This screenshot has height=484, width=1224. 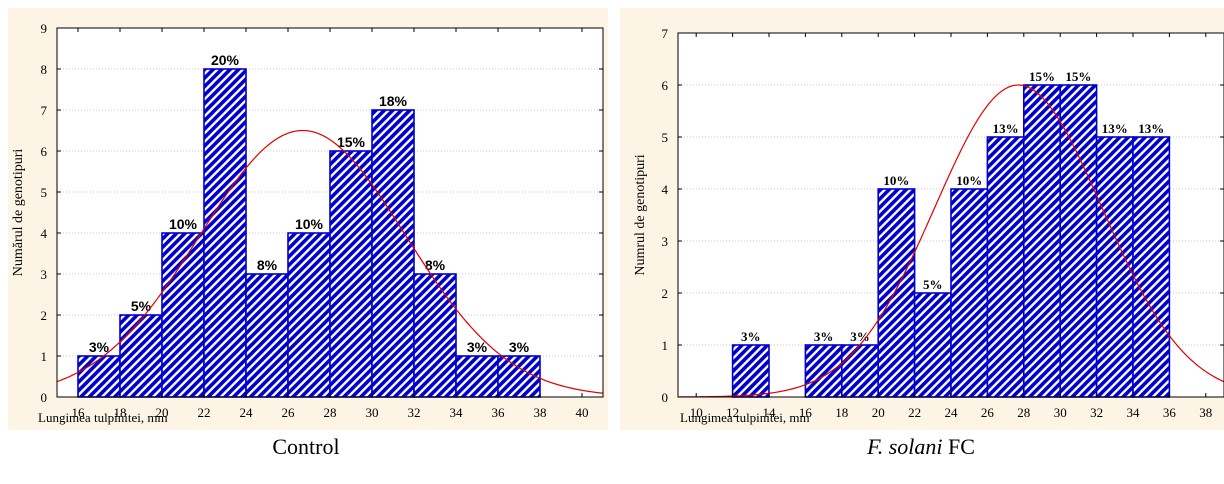 I want to click on caption-control: Control, so click(x=306, y=446).